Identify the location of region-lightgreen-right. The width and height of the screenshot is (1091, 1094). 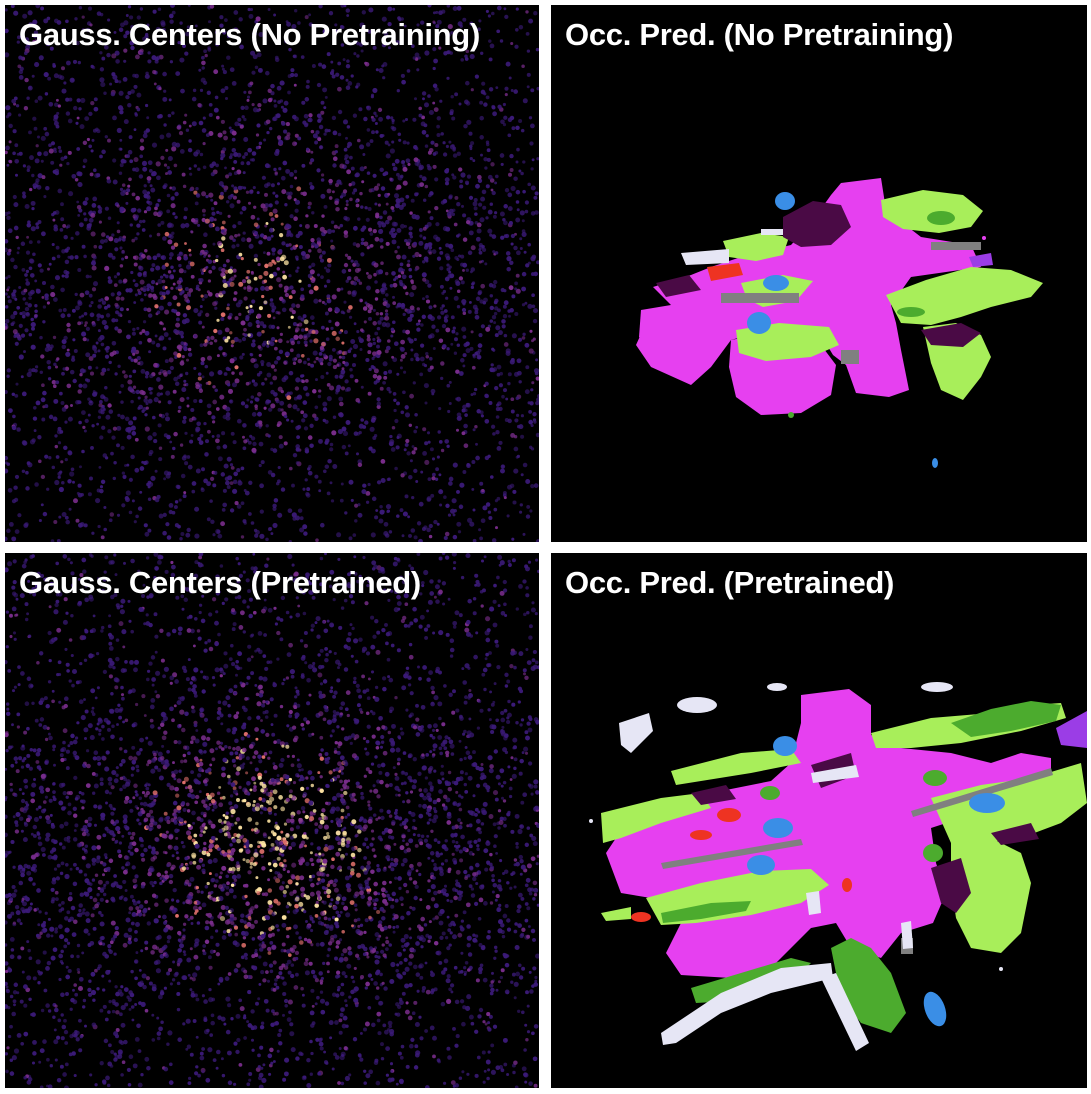
(964, 296).